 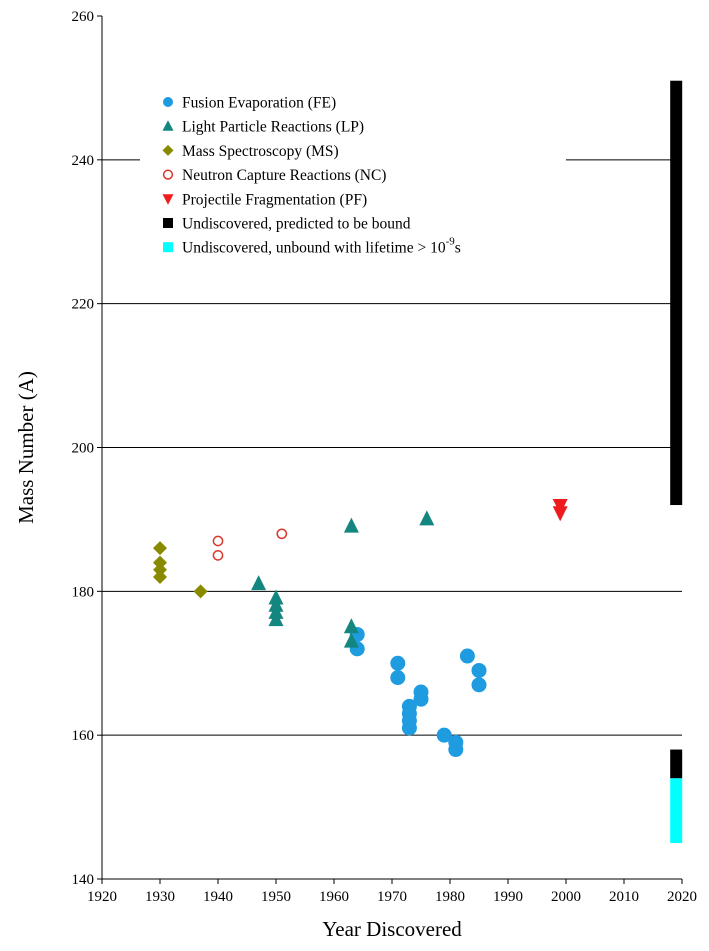 What do you see at coordinates (260, 151) in the screenshot?
I see `legend-label-2: Mass Spectroscopy (MS)` at bounding box center [260, 151].